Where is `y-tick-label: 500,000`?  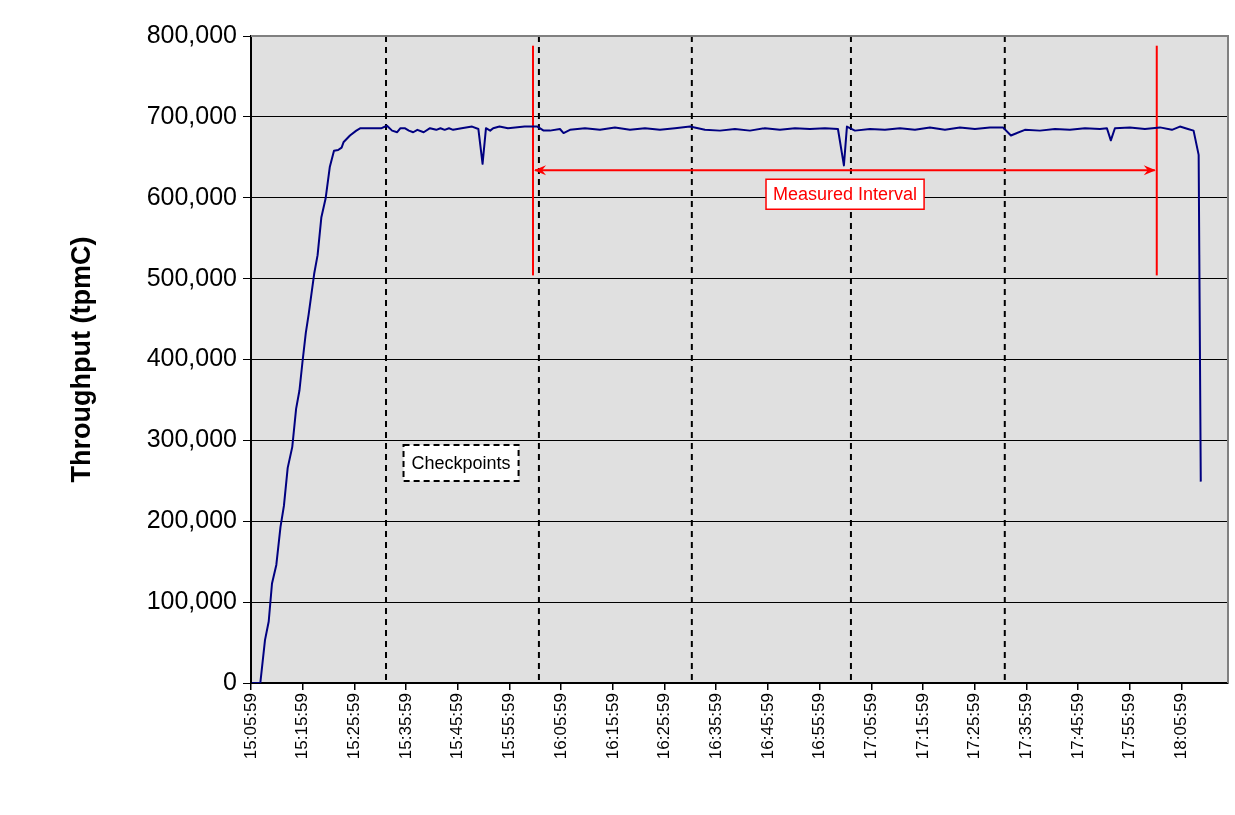 y-tick-label: 500,000 is located at coordinates (191, 276).